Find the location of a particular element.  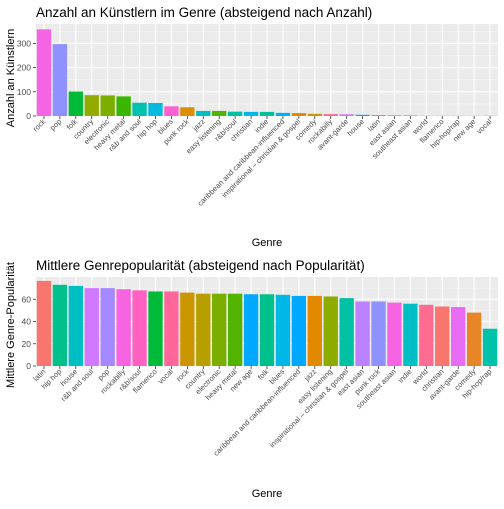

y-tick-label: 60 is located at coordinates (27, 299).